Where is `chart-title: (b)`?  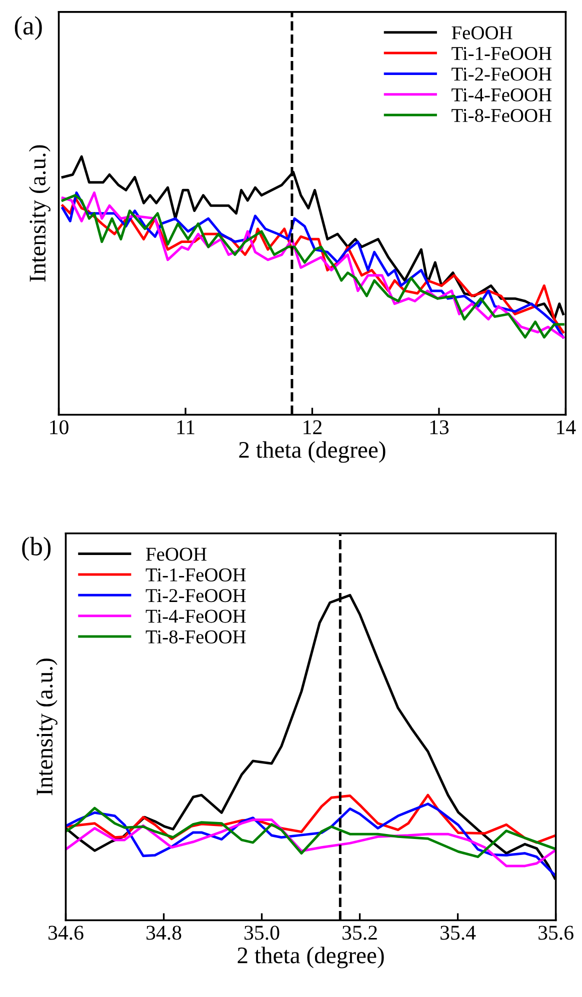 chart-title: (b) is located at coordinates (36, 548).